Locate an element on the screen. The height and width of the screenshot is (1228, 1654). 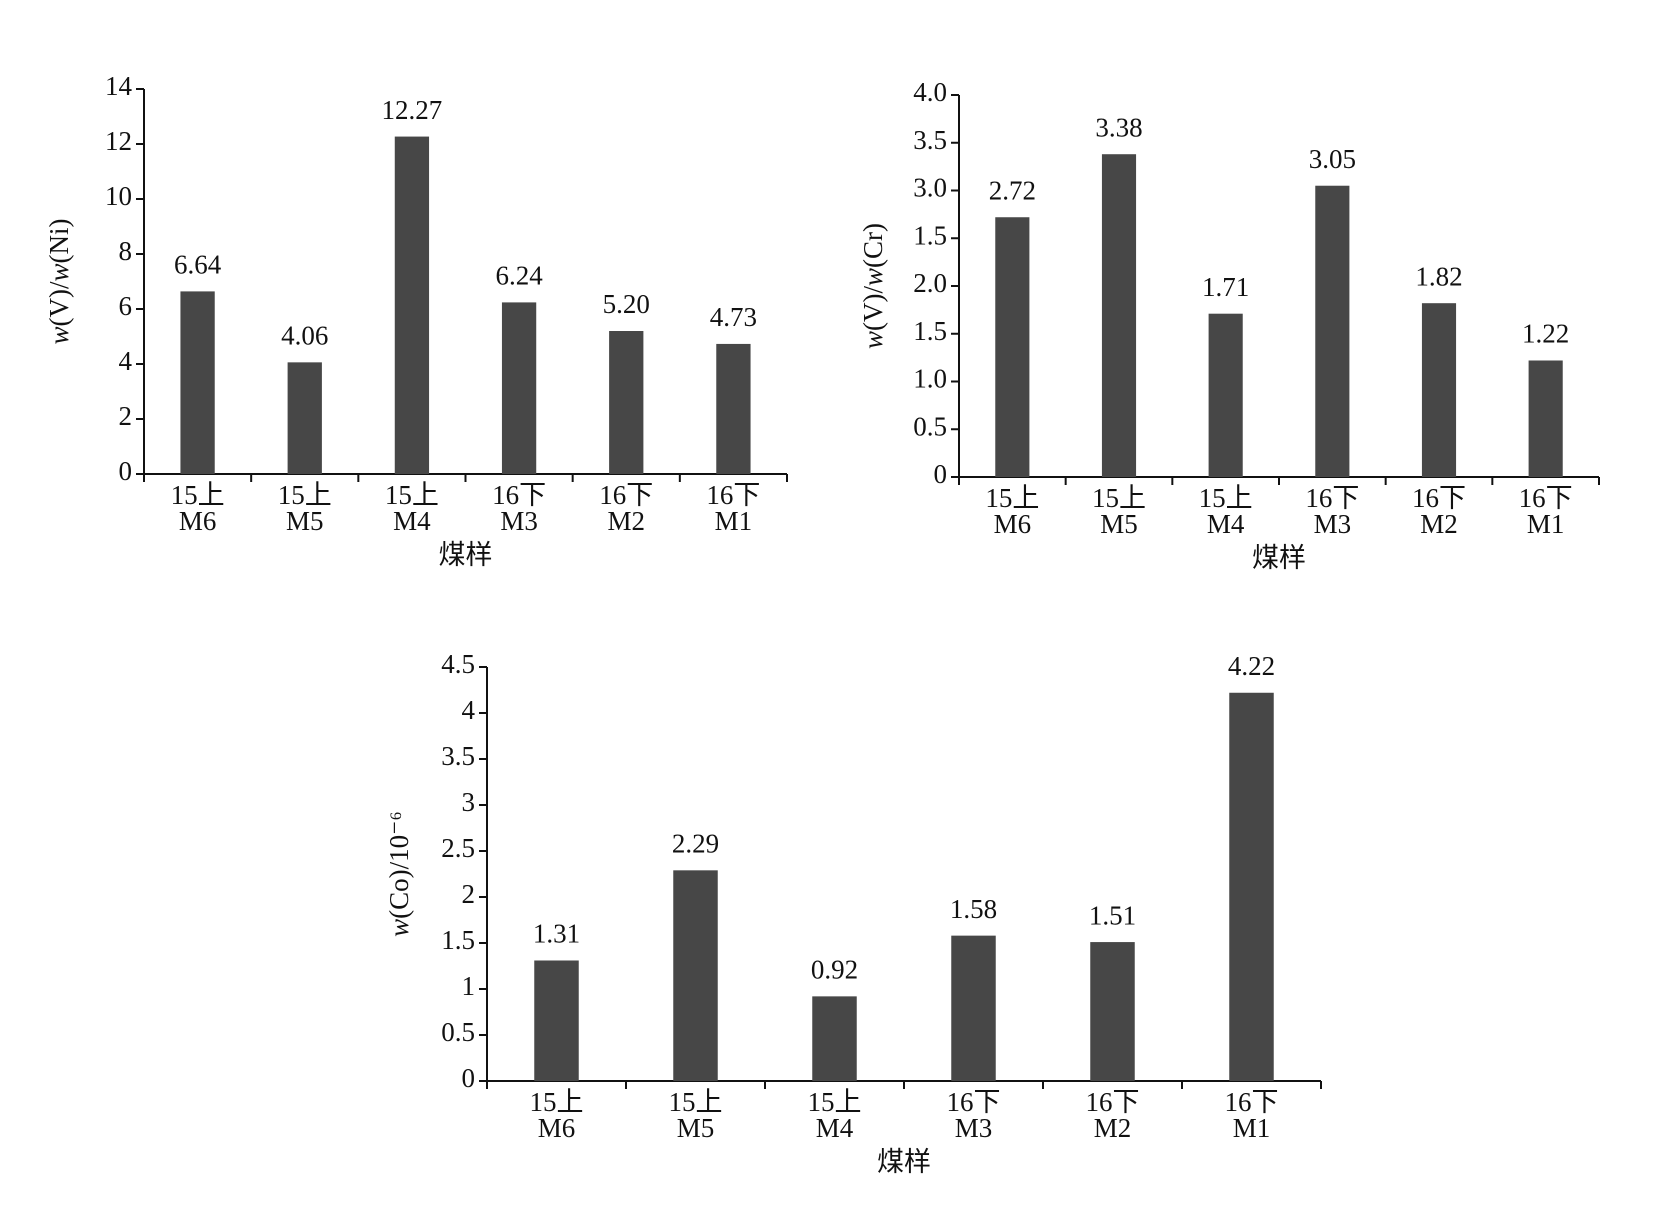
y-tick-label: 2.0 is located at coordinates (930, 283).